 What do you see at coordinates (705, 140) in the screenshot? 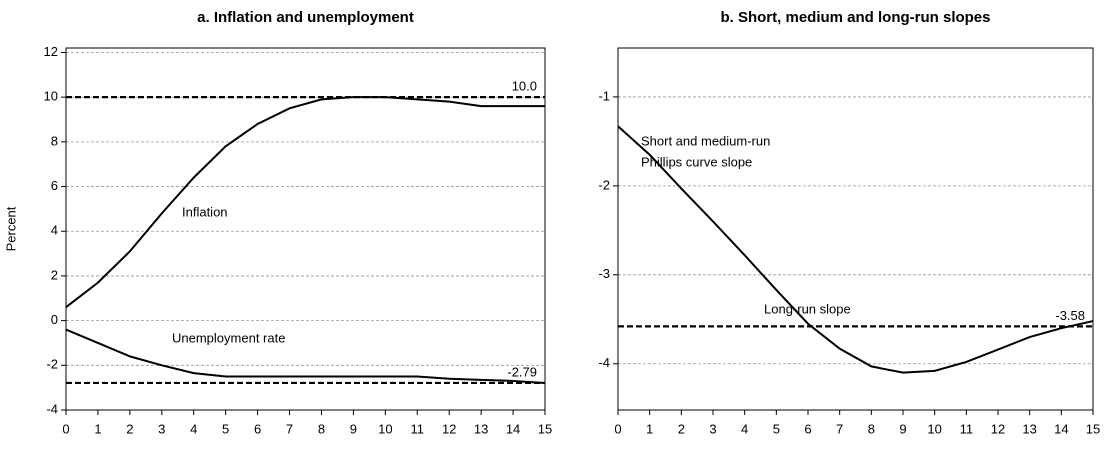
I see `annotation: Short and medium-run` at bounding box center [705, 140].